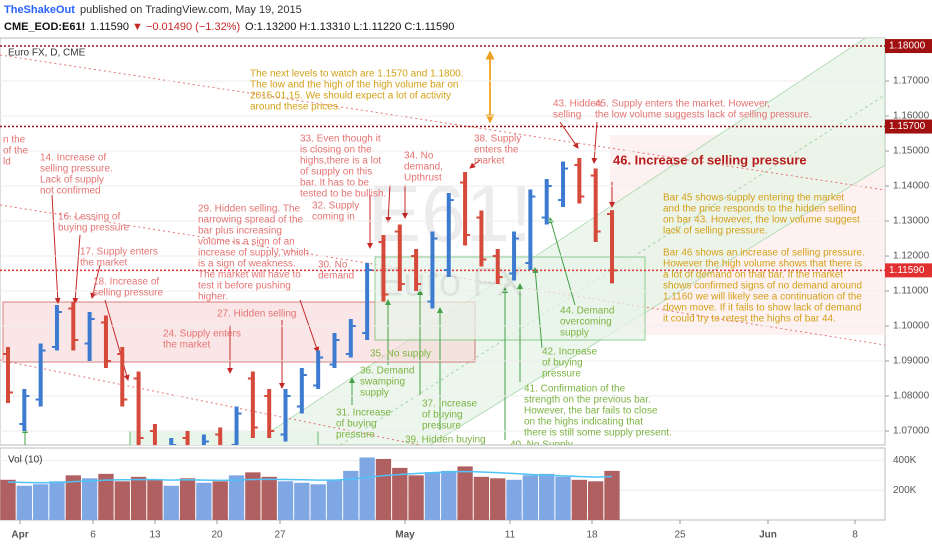 Image resolution: width=932 pixels, height=550 pixels. I want to click on annotation: Upthrust, so click(423, 178).